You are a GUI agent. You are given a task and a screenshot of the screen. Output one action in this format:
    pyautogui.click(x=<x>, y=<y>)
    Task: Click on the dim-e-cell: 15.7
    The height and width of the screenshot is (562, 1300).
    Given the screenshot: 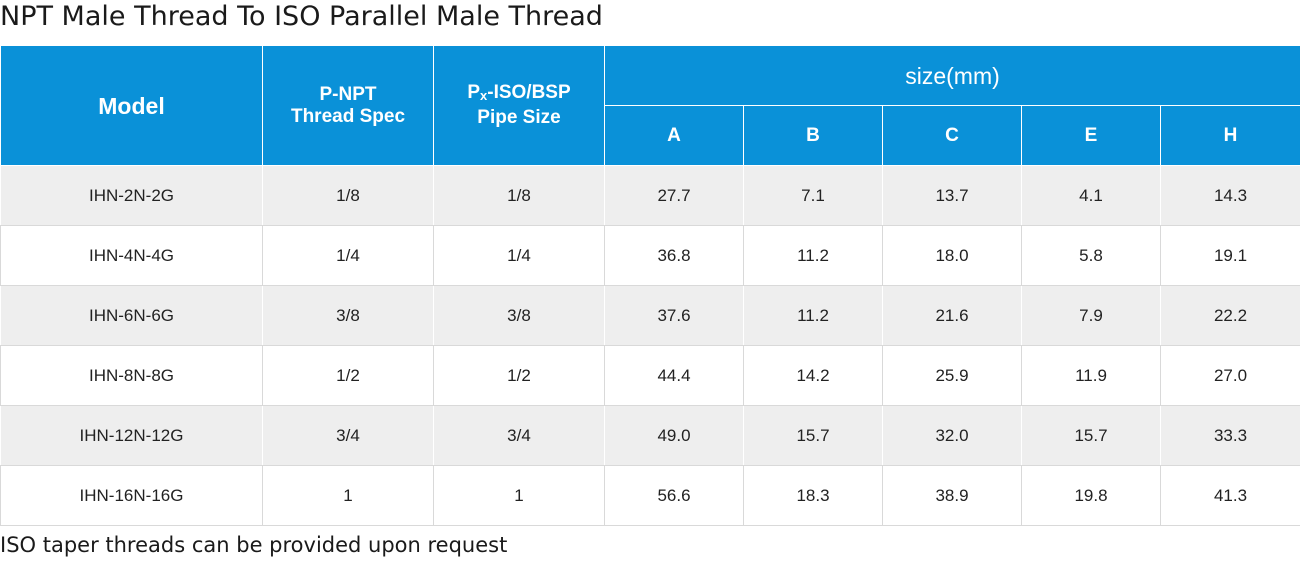 What is the action you would take?
    pyautogui.click(x=1091, y=435)
    